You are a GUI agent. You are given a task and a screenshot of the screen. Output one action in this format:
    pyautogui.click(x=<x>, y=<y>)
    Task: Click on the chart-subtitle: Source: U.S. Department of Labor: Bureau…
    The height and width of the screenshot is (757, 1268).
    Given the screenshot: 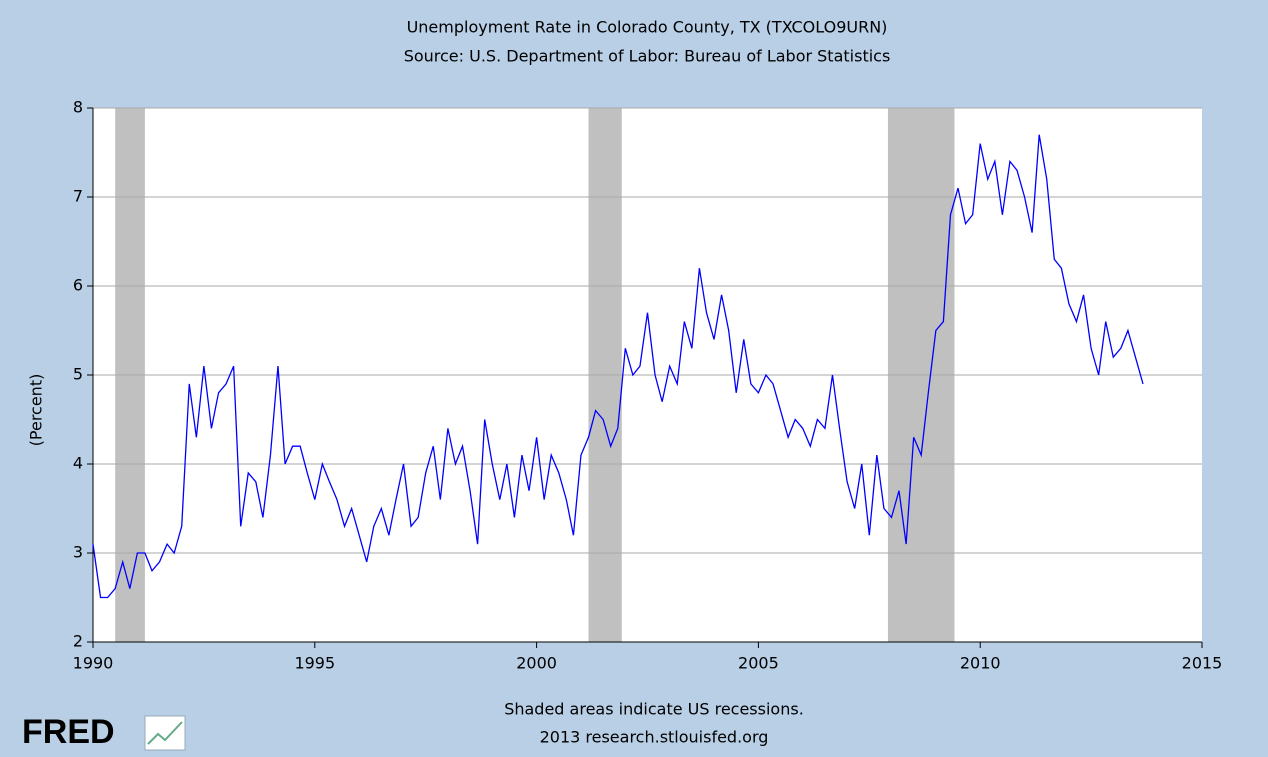 What is the action you would take?
    pyautogui.click(x=647, y=56)
    